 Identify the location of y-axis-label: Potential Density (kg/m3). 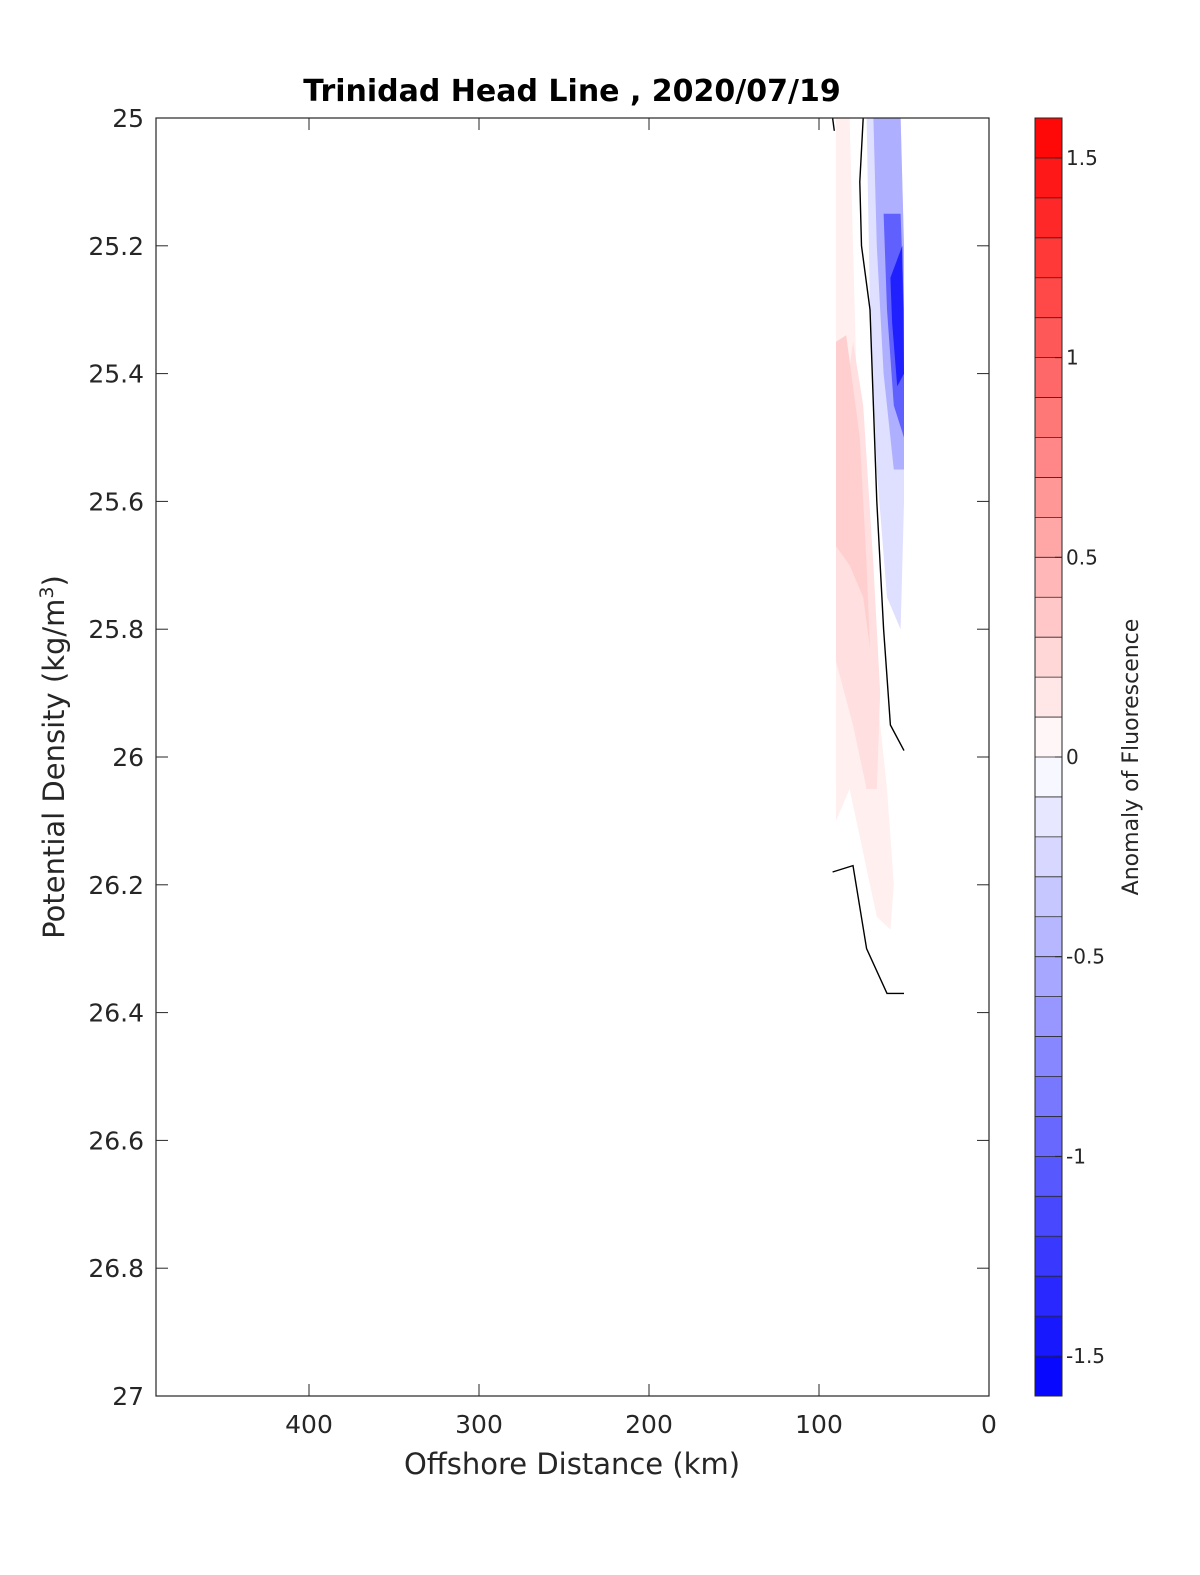
(53, 757).